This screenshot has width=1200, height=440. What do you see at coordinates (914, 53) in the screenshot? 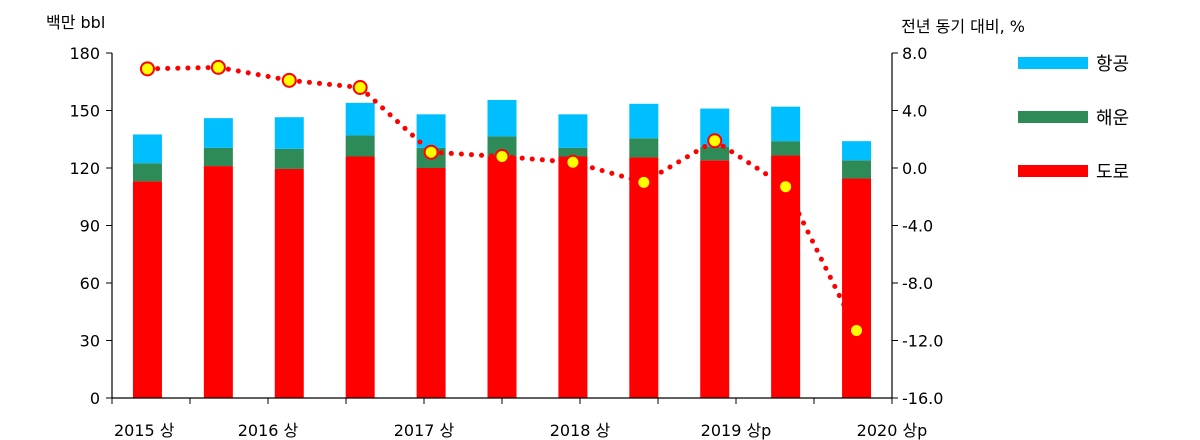
I see `right-tick-label-6: 8.0` at bounding box center [914, 53].